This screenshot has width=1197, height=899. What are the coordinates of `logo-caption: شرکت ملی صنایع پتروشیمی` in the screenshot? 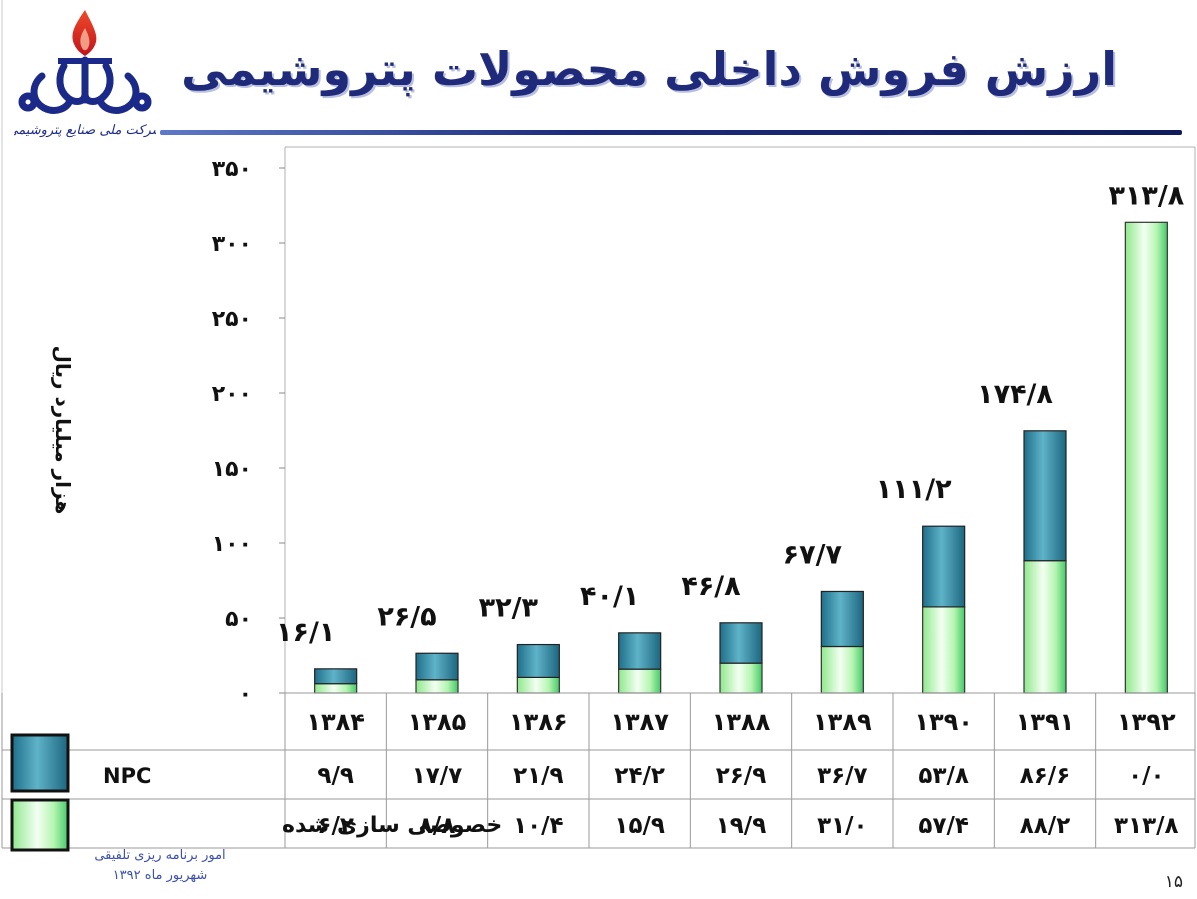 It's located at (85, 130).